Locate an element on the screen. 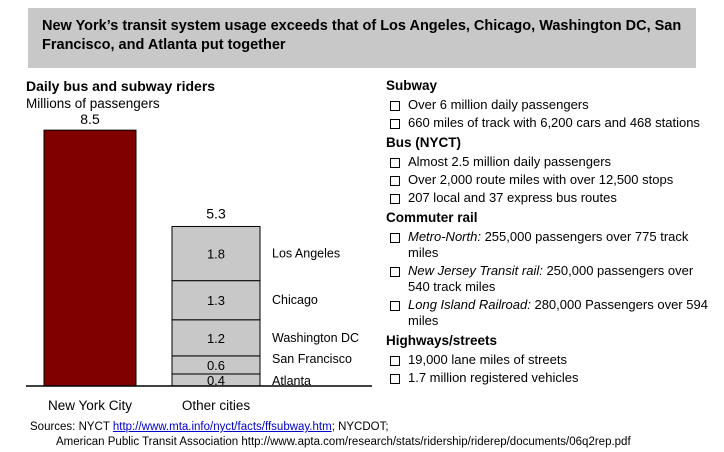 The width and height of the screenshot is (724, 452). section-subway-title: Subway is located at coordinates (412, 85).